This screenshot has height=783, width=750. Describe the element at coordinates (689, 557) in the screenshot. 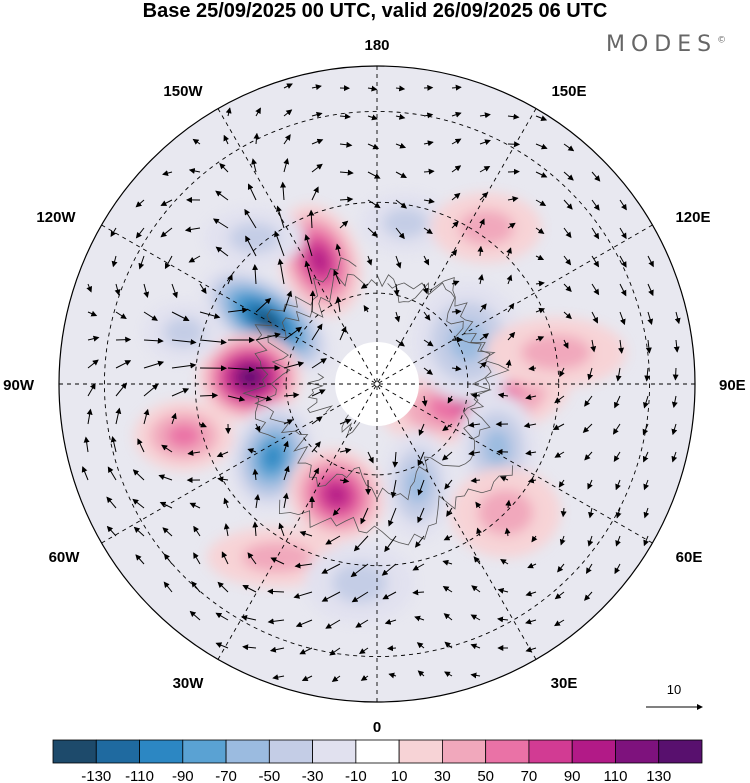

I see `lon-label-60e: 60E` at that location.